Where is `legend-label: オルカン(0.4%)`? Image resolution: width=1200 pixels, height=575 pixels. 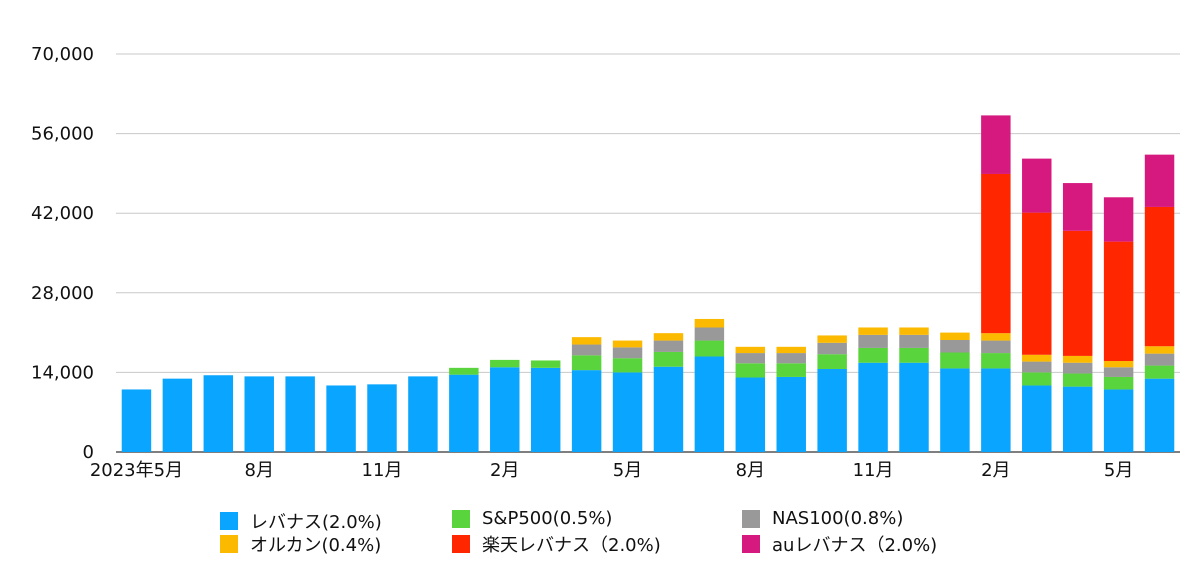 legend-label: オルカン(0.4%) is located at coordinates (316, 545).